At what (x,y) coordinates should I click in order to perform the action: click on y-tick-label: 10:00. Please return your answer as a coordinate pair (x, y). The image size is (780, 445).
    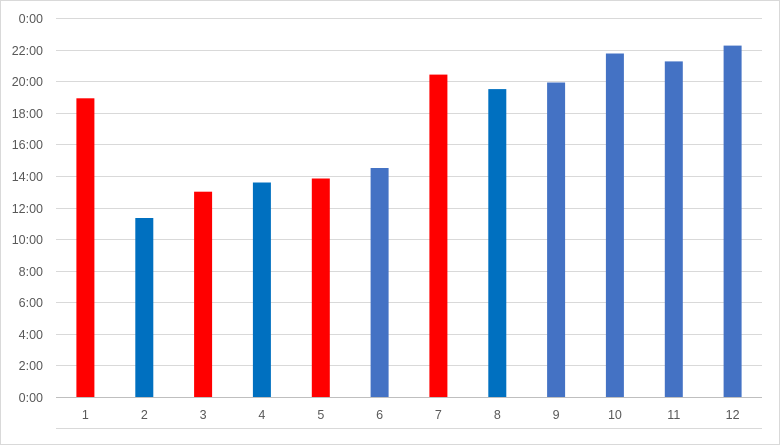
    Looking at the image, I should click on (27, 240).